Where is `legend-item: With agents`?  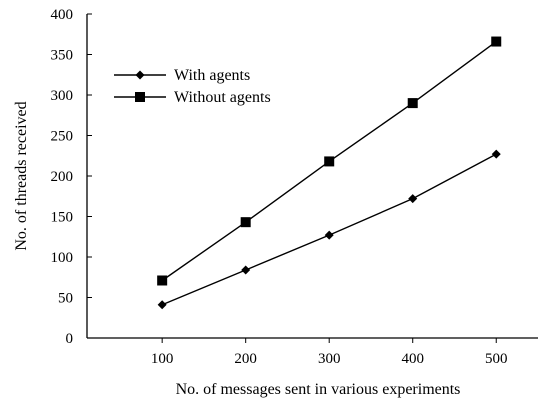
legend-item: With agents is located at coordinates (182, 75).